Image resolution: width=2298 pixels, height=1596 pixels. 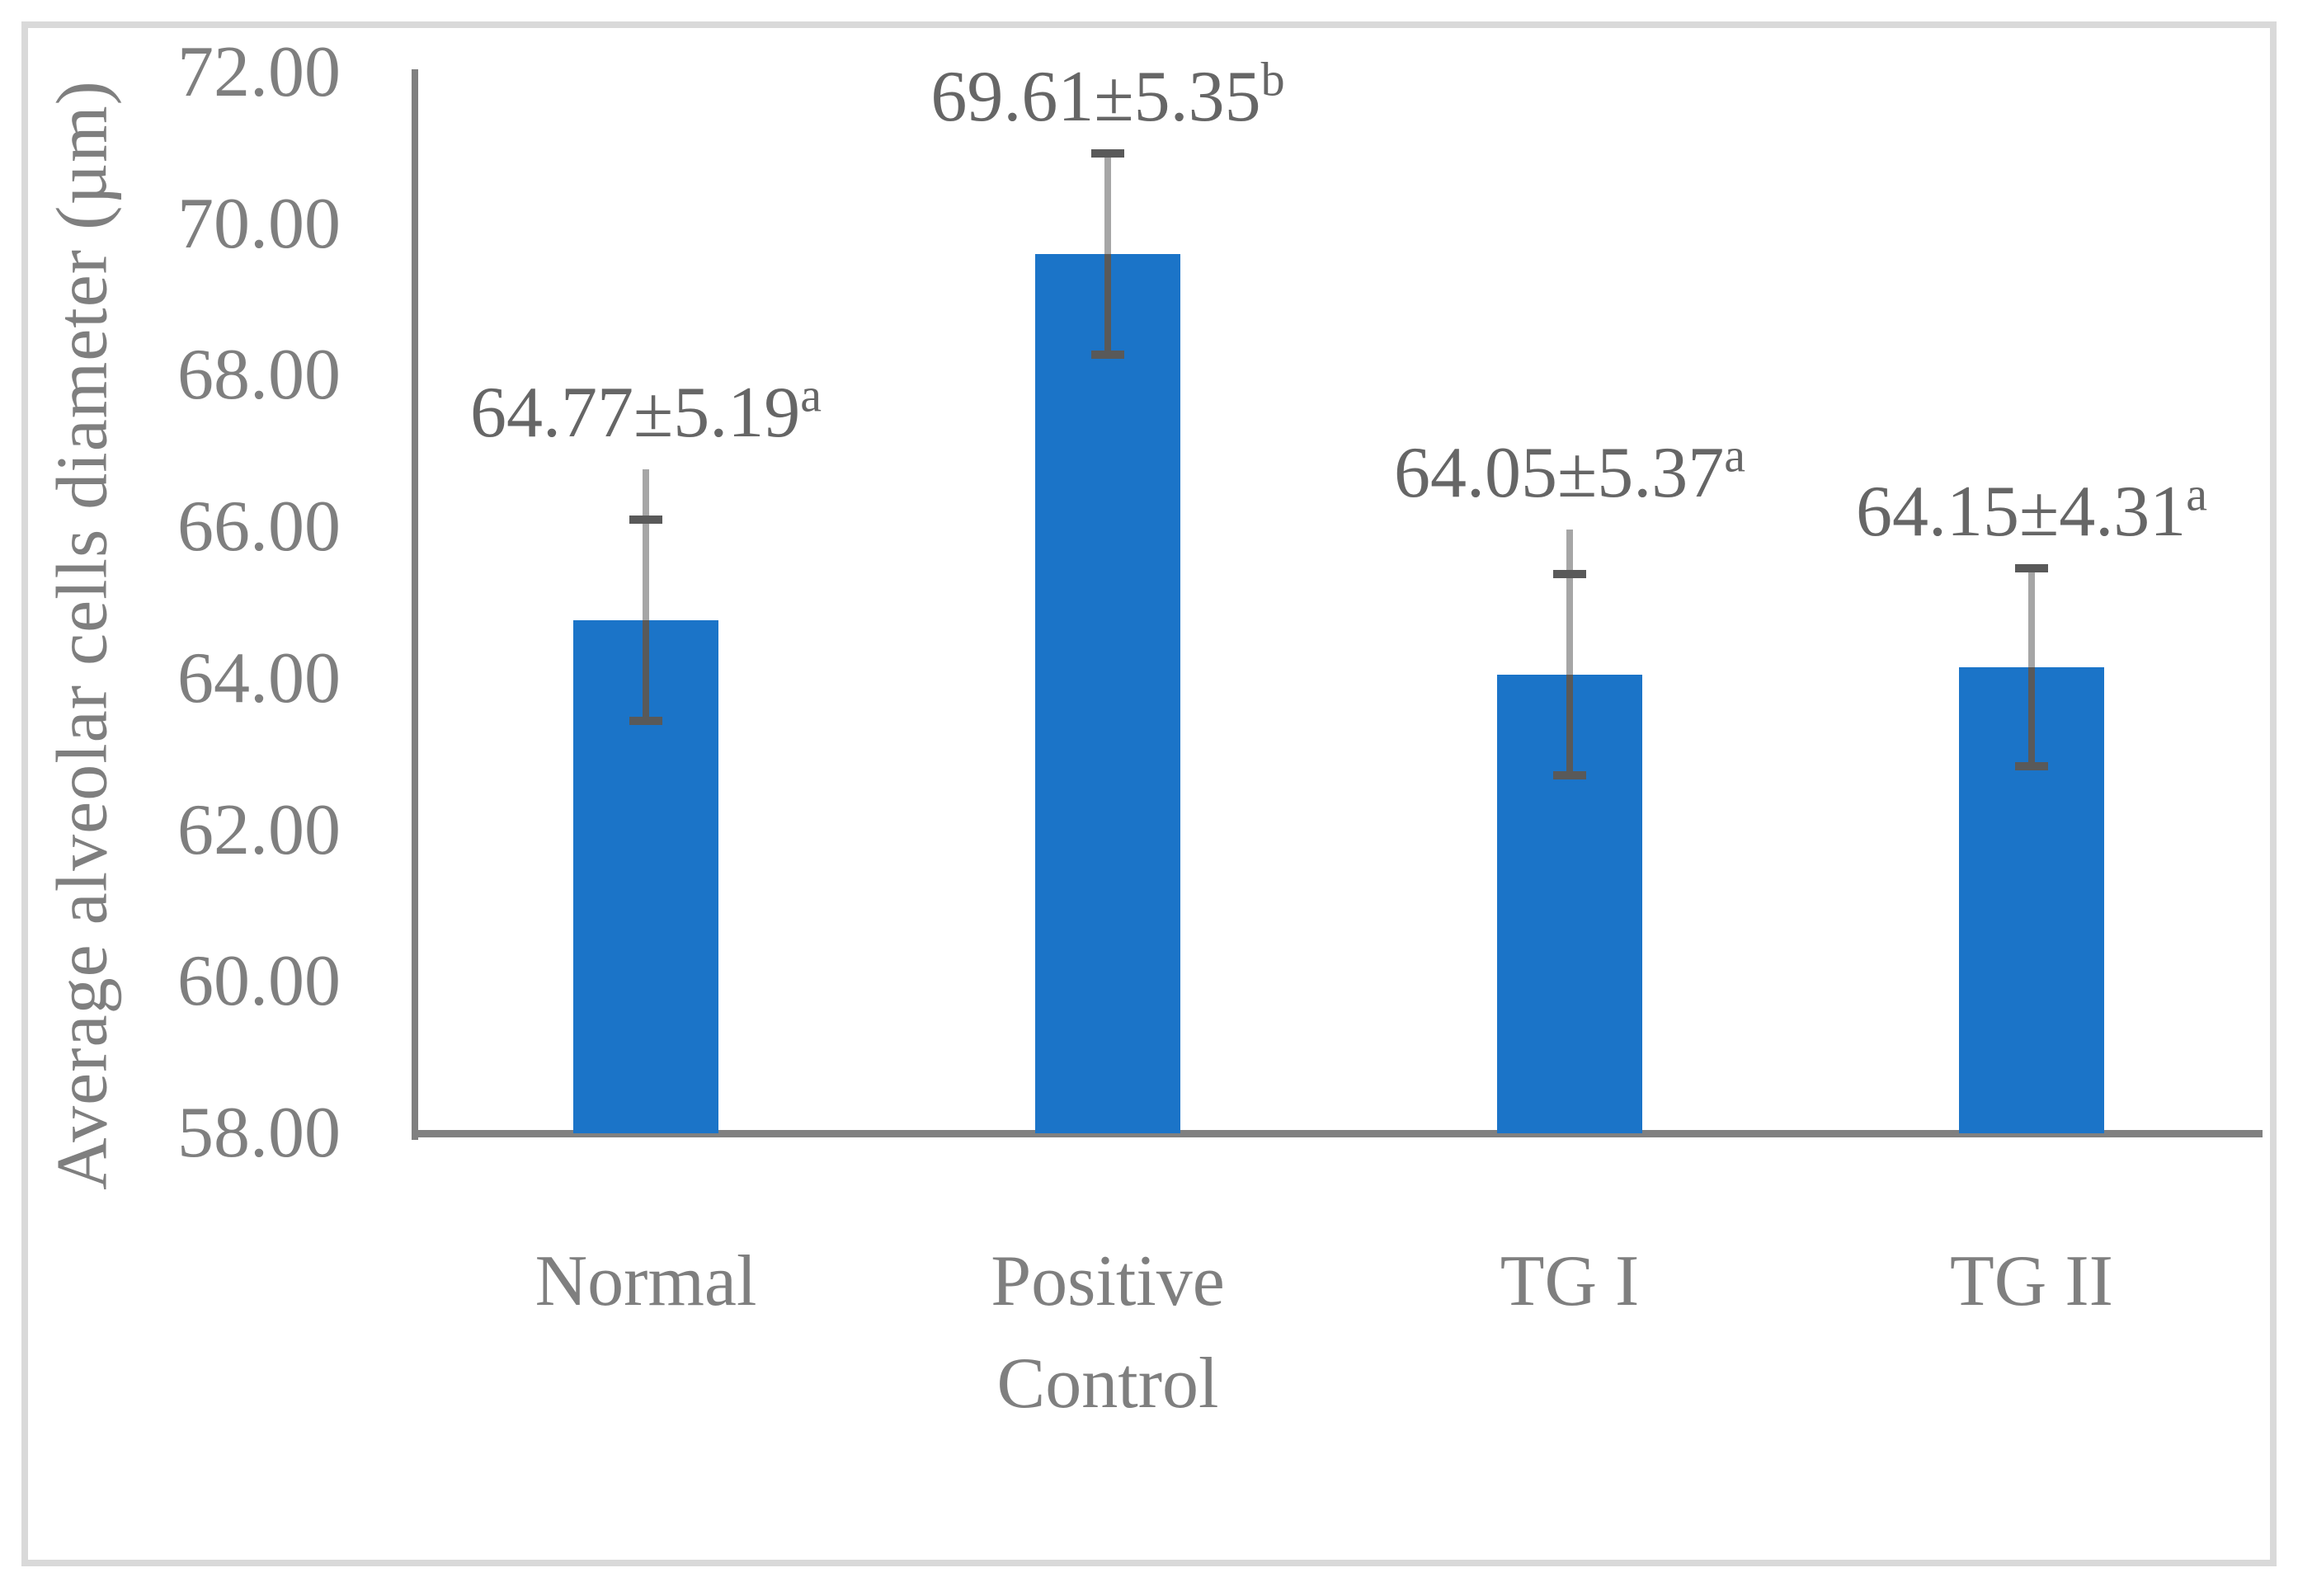 What do you see at coordinates (1108, 1281) in the screenshot?
I see `category-label-line: Positive` at bounding box center [1108, 1281].